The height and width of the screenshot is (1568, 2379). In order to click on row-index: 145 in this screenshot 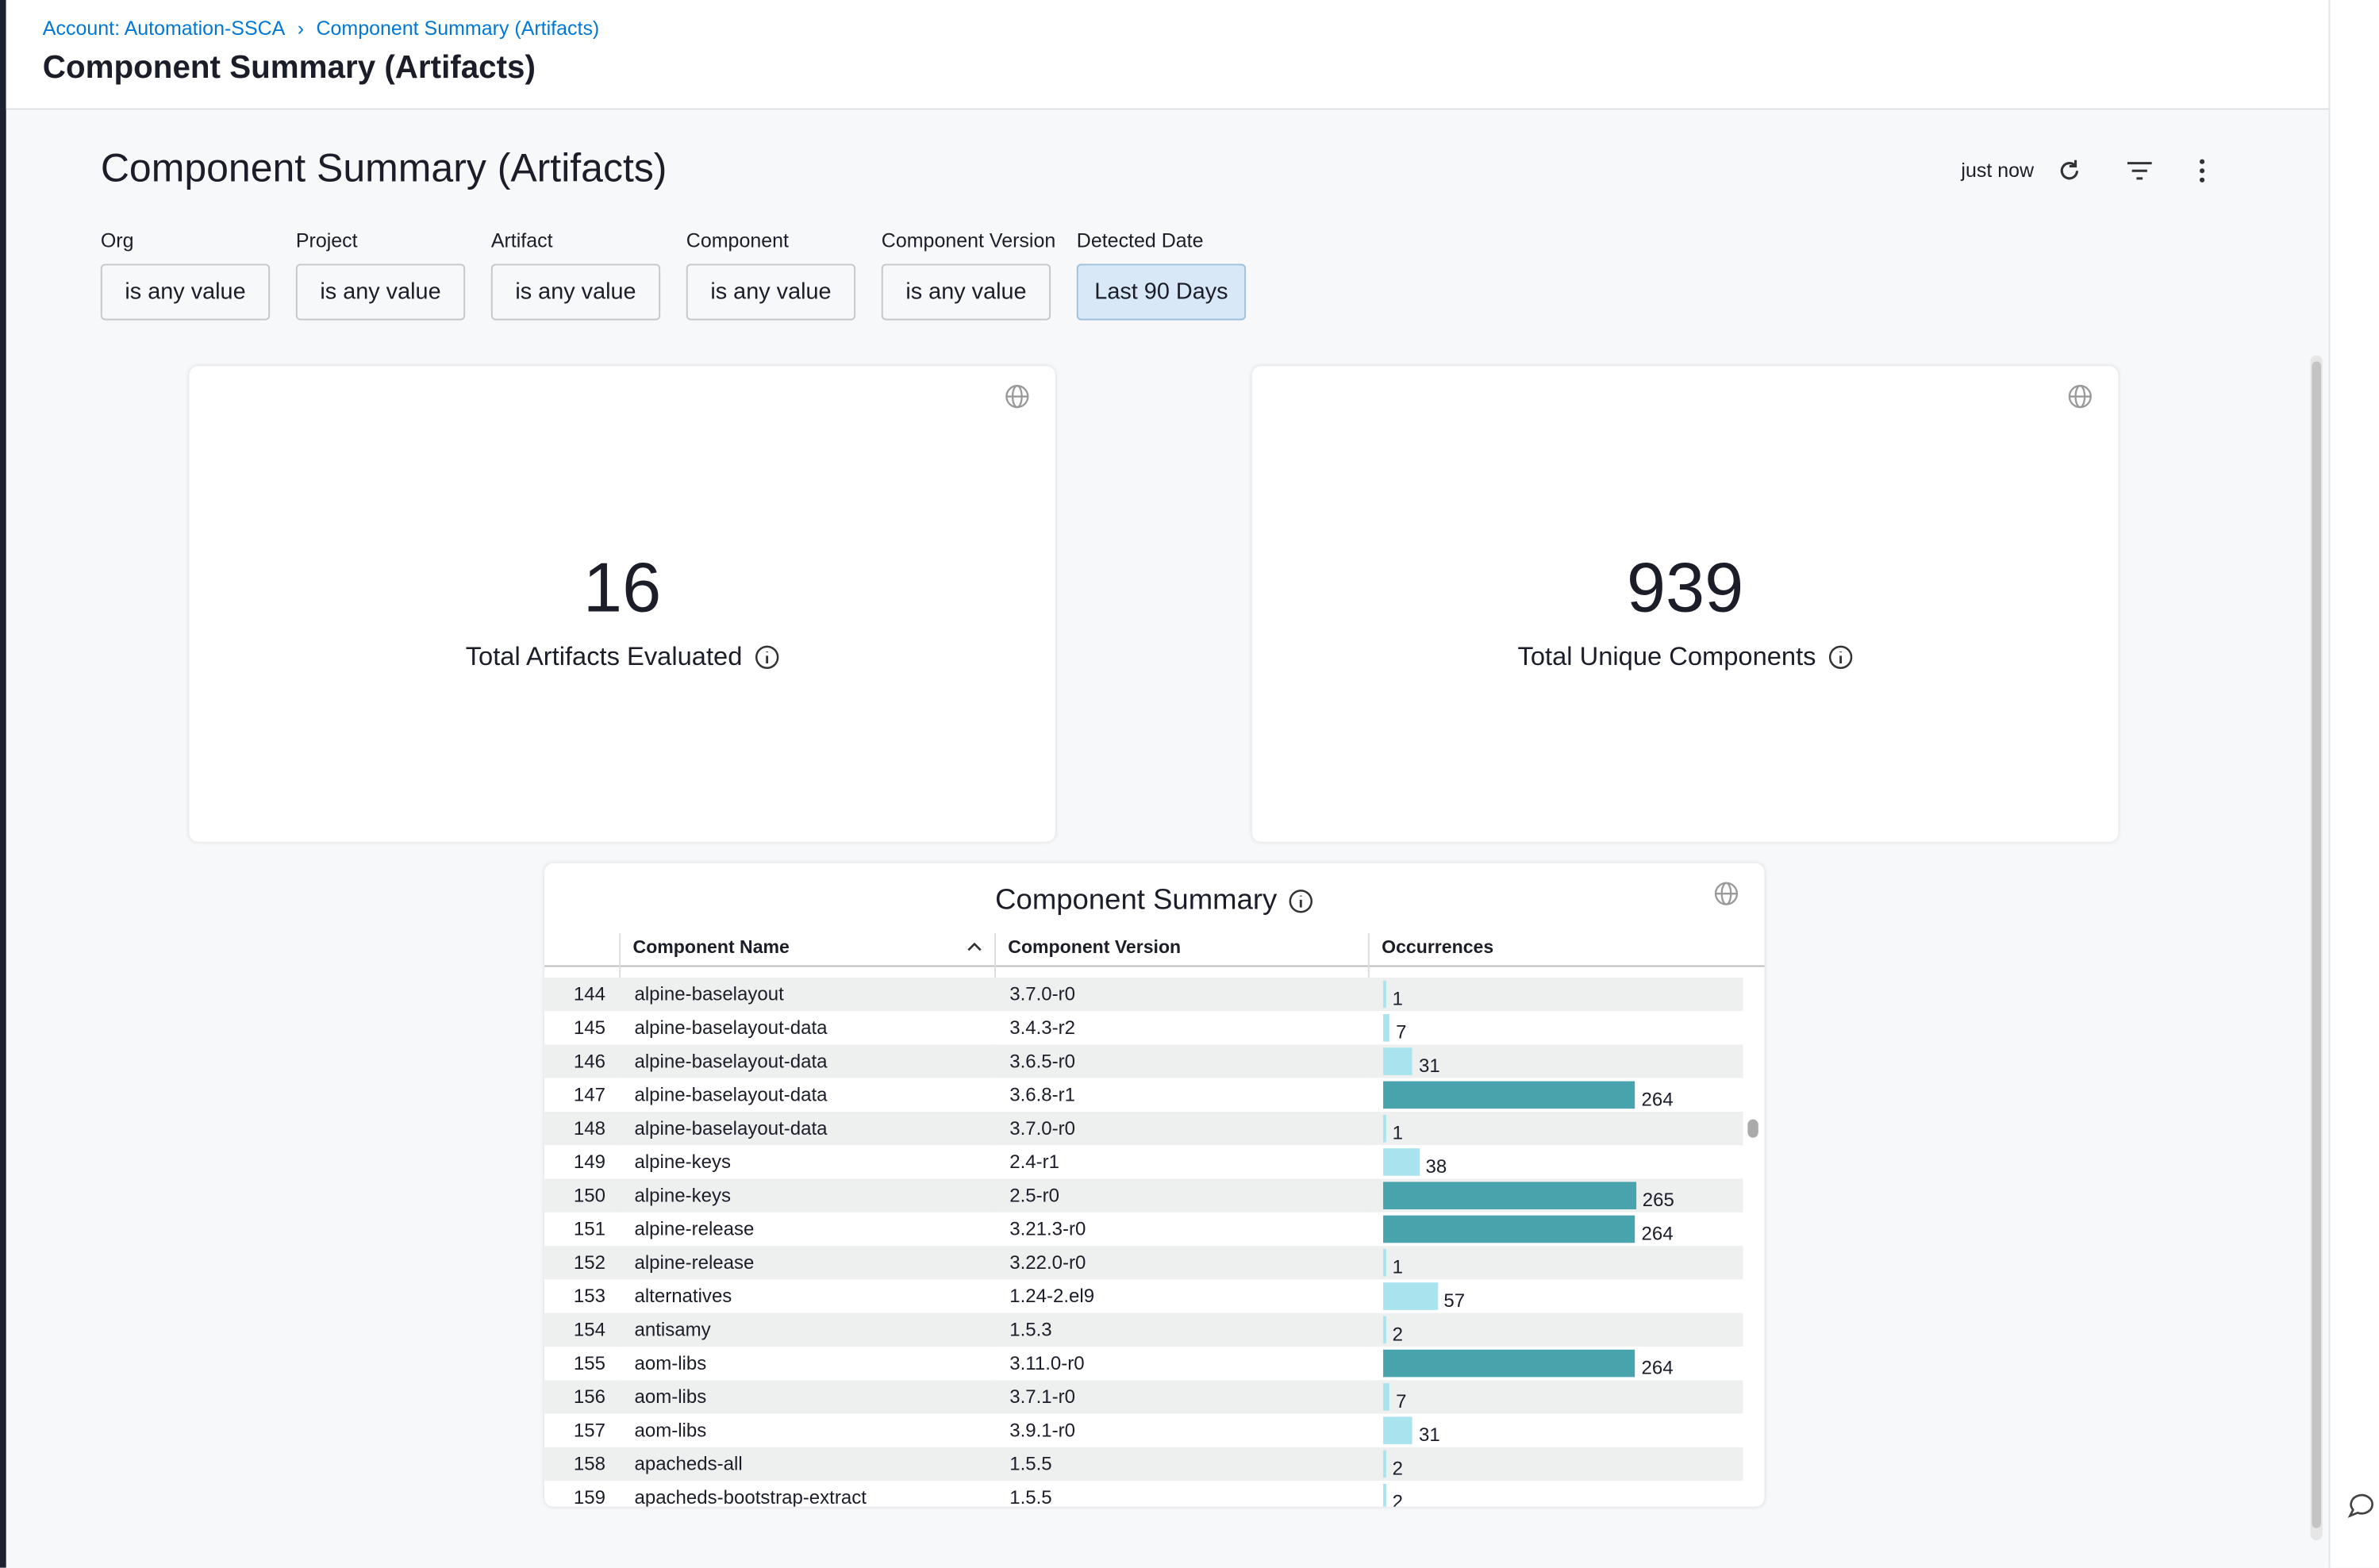, I will do `click(589, 1028)`.